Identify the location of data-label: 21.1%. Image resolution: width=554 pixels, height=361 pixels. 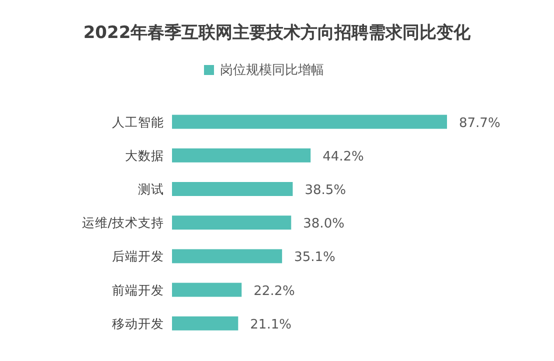
(271, 324).